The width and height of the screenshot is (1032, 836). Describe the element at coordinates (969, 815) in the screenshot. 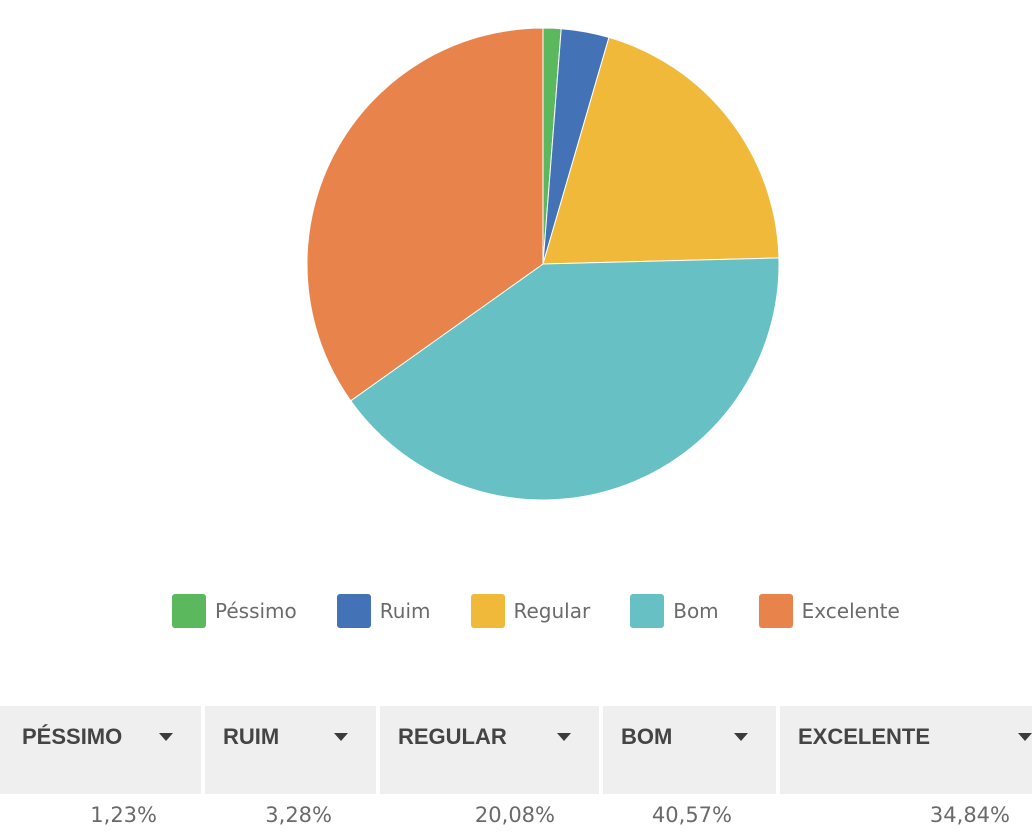

I see `table-cell-excelente: 34,84%` at that location.